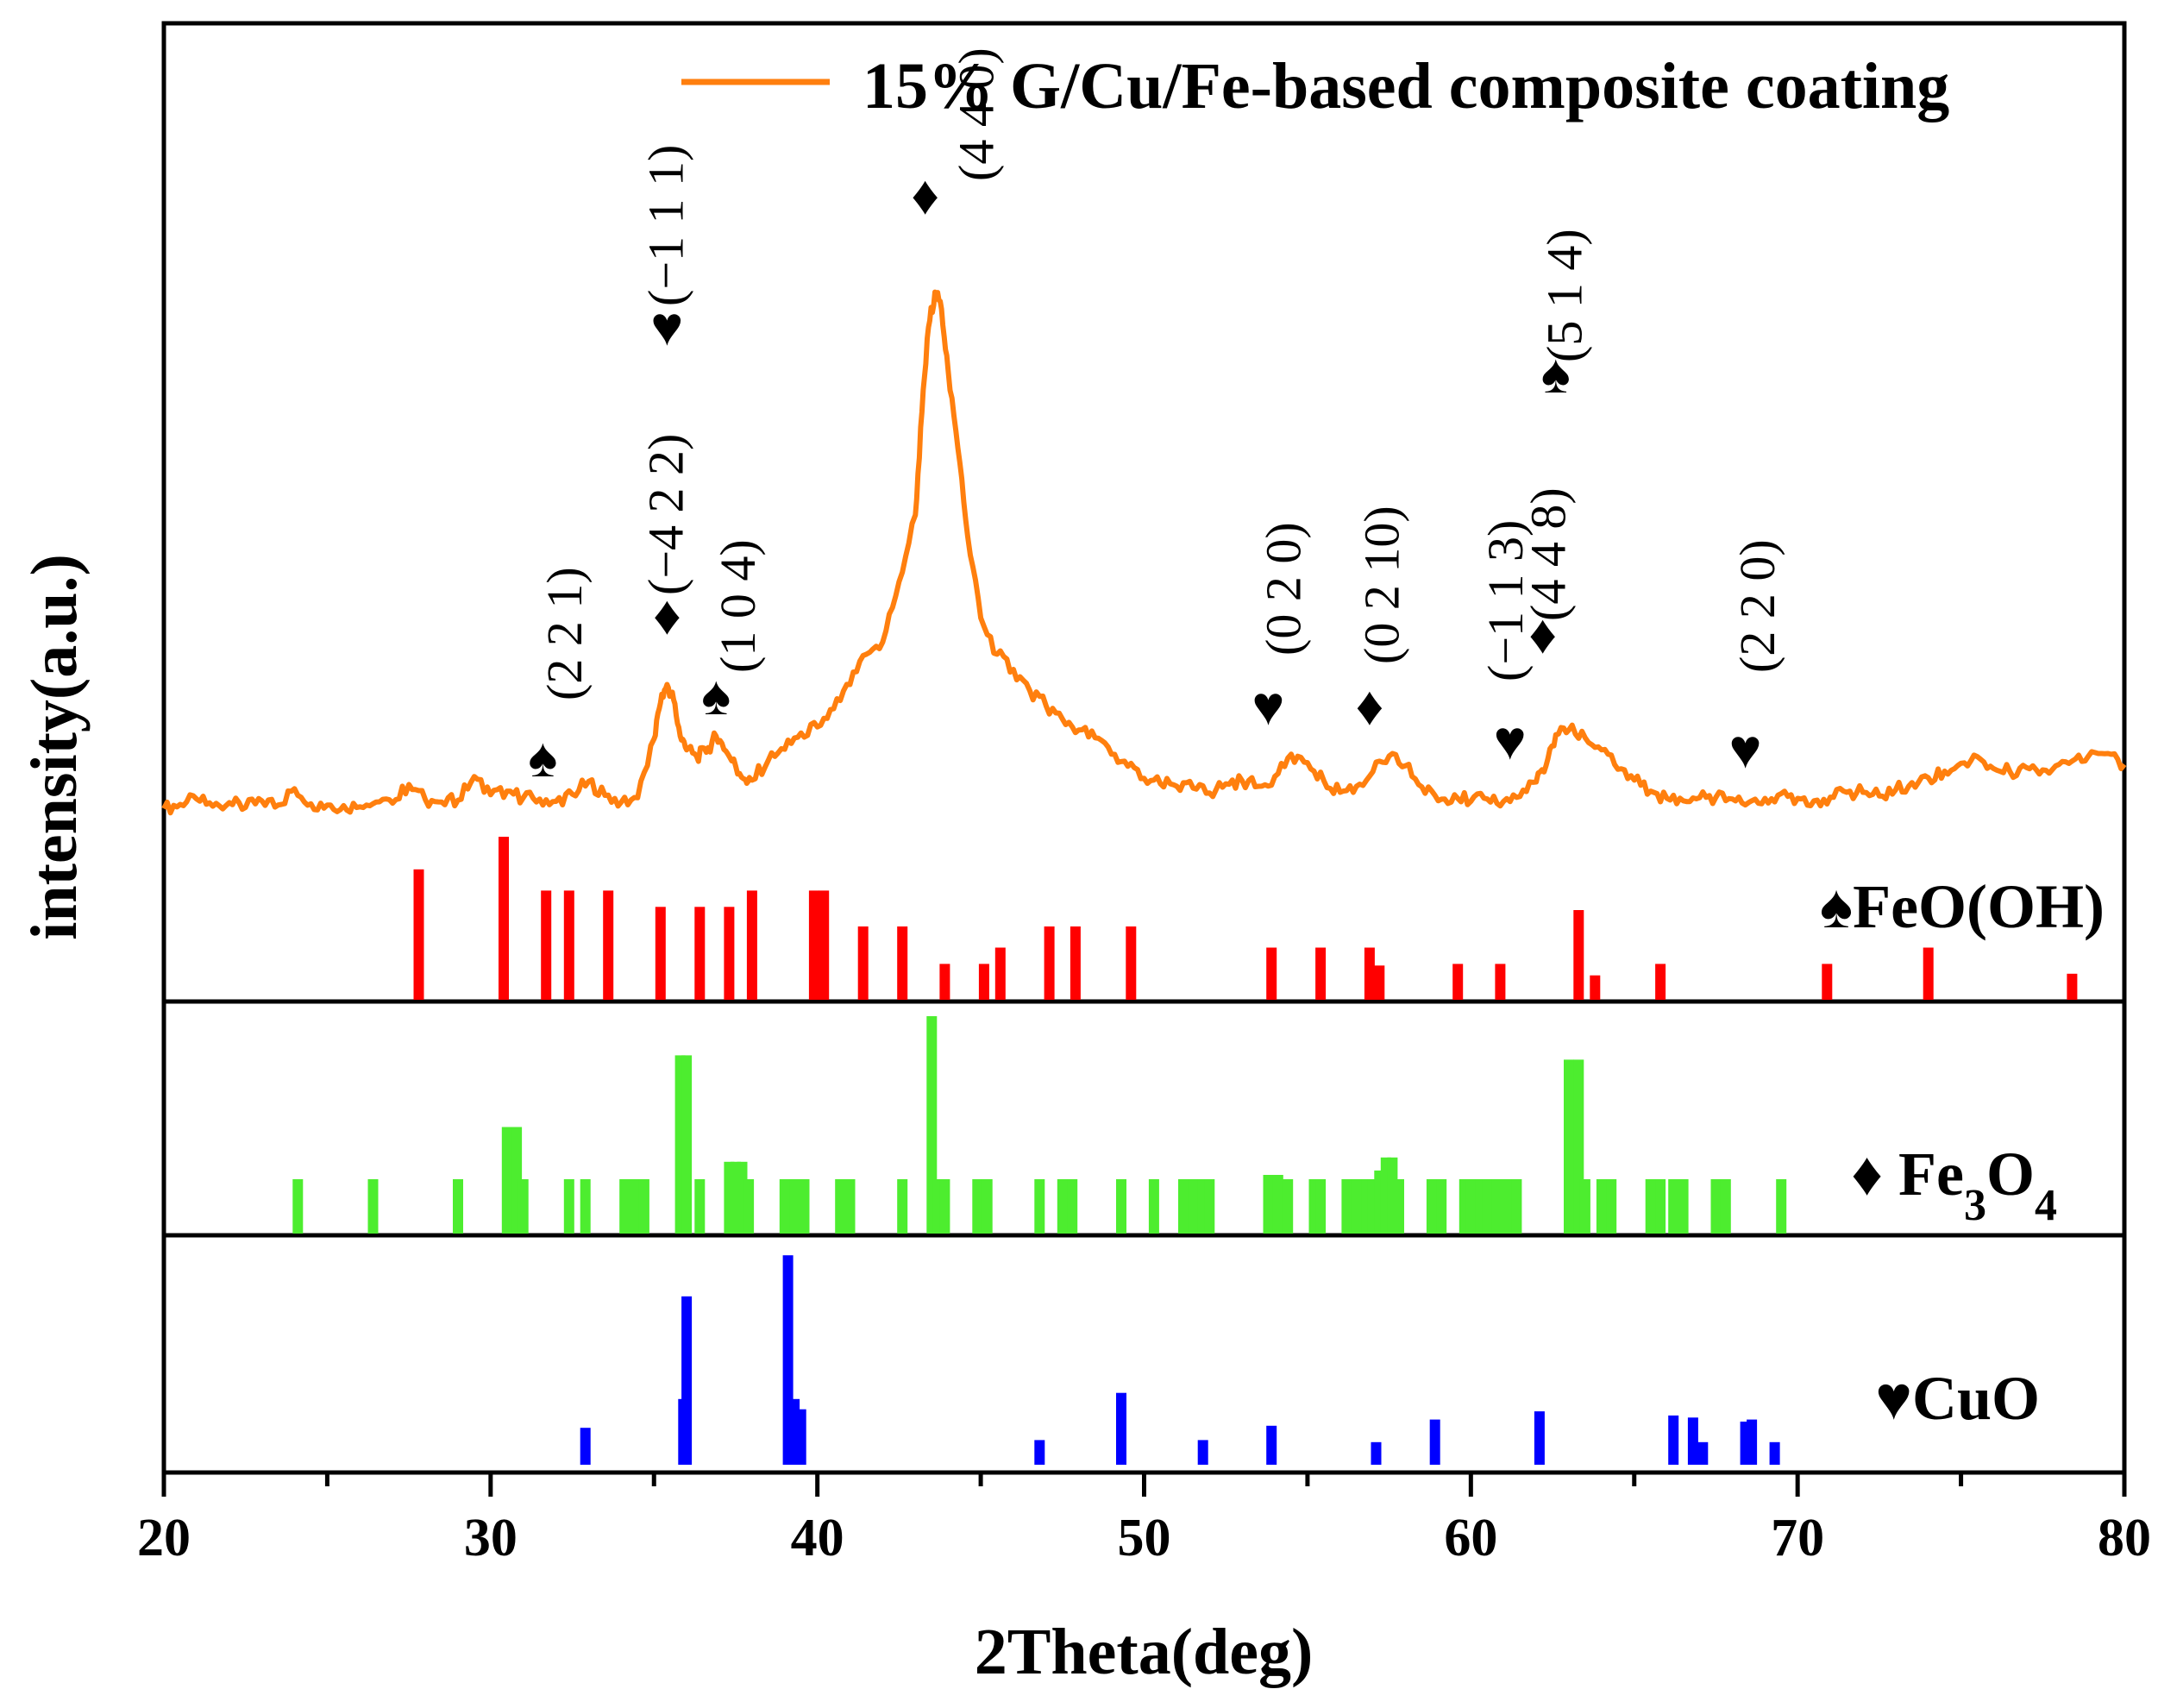 This screenshot has height=1708, width=2158. Describe the element at coordinates (1470, 1538) in the screenshot. I see `x-tick-label: 60` at that location.